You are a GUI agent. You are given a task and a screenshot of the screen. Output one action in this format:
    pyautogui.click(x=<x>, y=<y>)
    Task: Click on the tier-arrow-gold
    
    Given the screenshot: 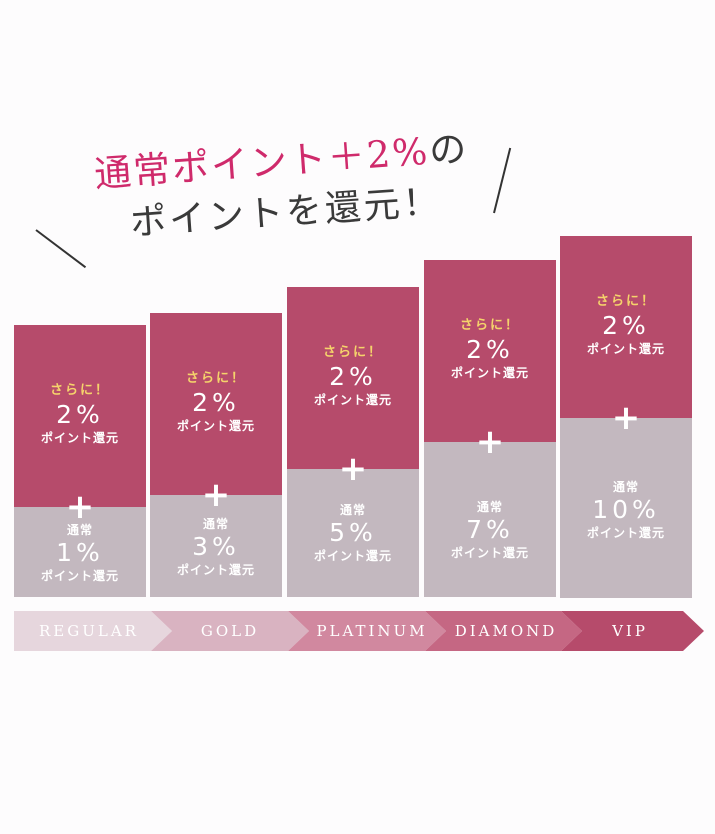 What is the action you would take?
    pyautogui.click(x=230, y=631)
    